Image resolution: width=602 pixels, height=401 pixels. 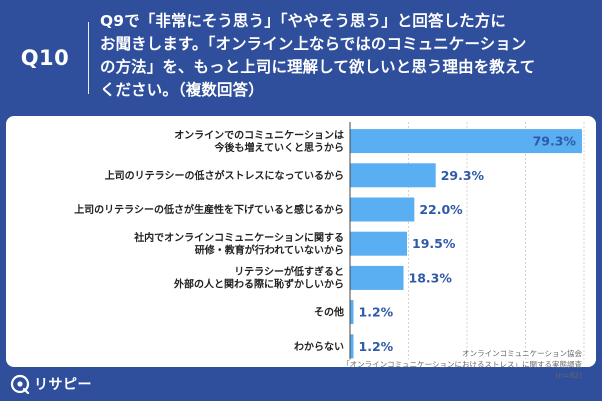 I want to click on bar-value-label: 18.3%, so click(x=431, y=277).